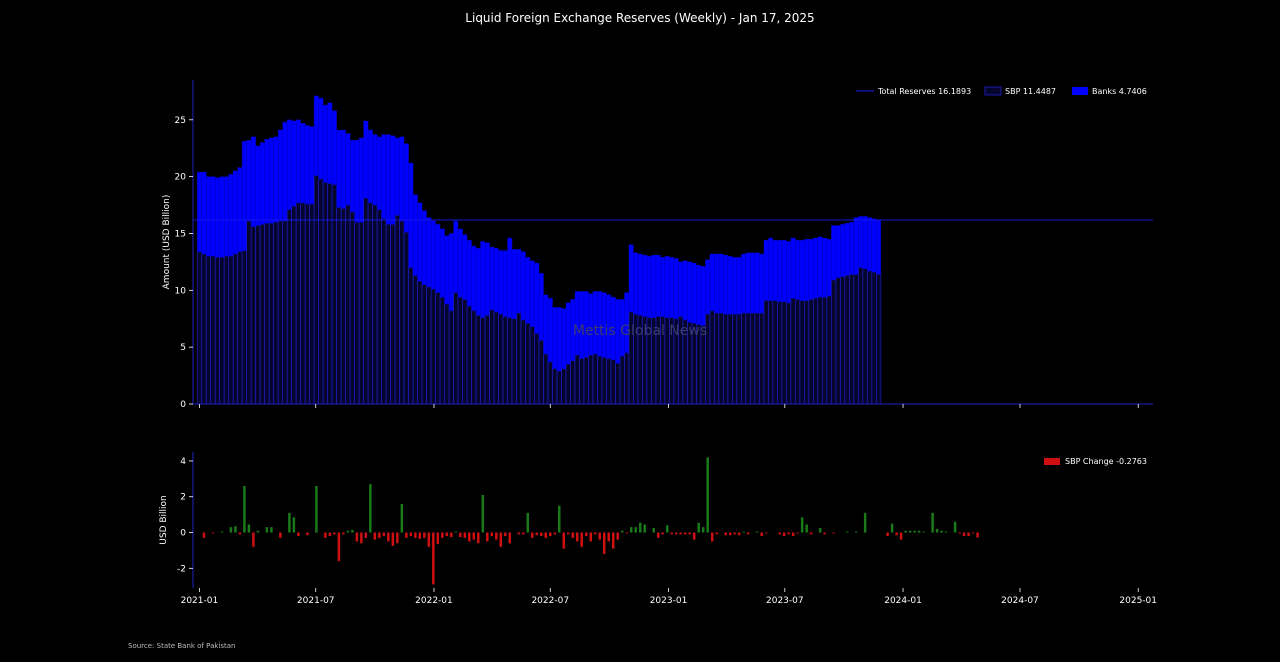 This screenshot has height=662, width=1280. I want to click on bottom-x-tick-label: 2024-01, so click(903, 601).